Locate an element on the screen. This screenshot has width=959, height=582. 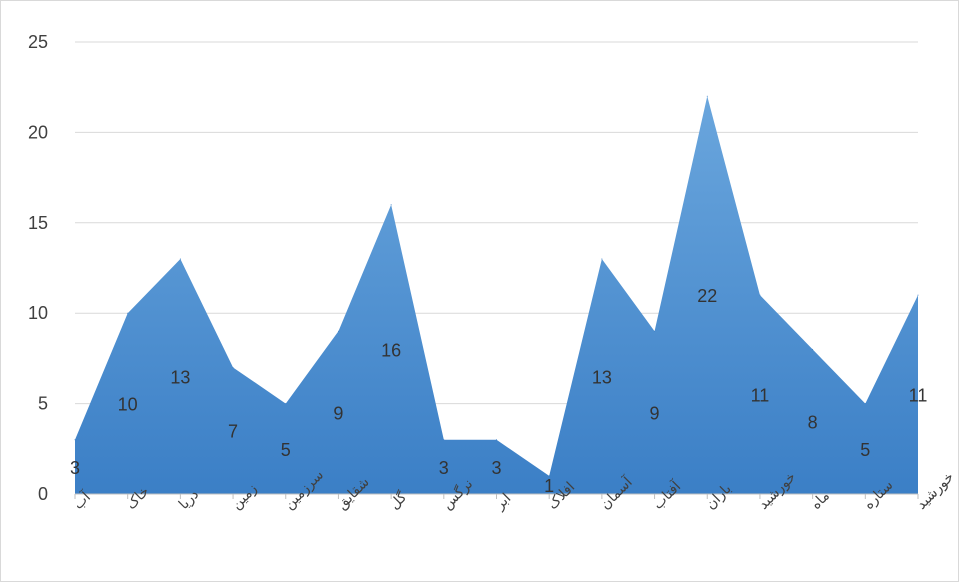
data-label: 22 is located at coordinates (707, 296).